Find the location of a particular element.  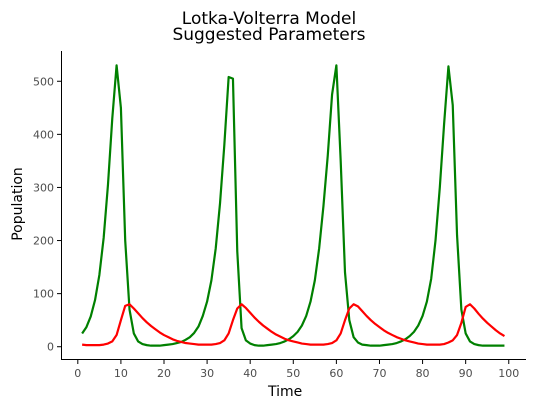

x-tick-label: 60 is located at coordinates (336, 373).